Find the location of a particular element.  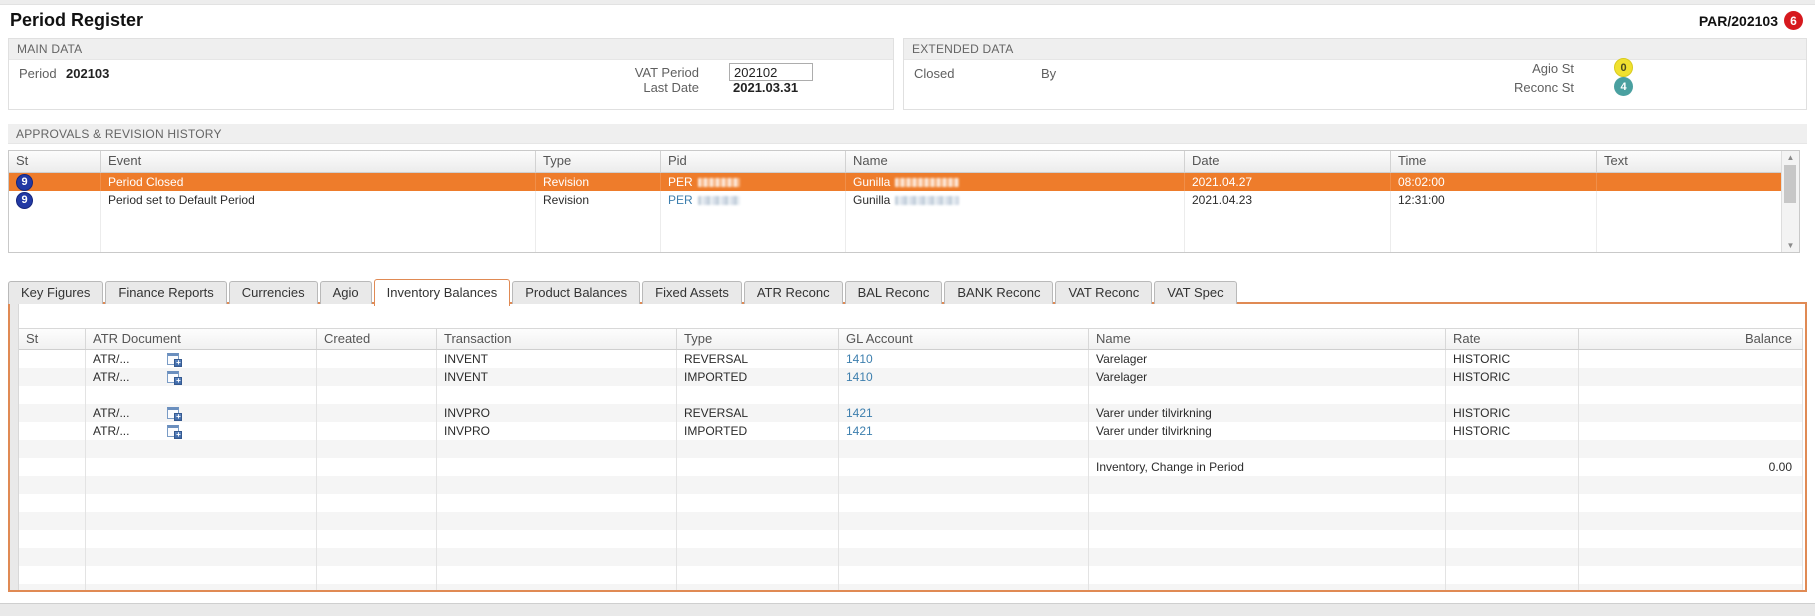

revision-status-badge: 9 is located at coordinates (24, 200).